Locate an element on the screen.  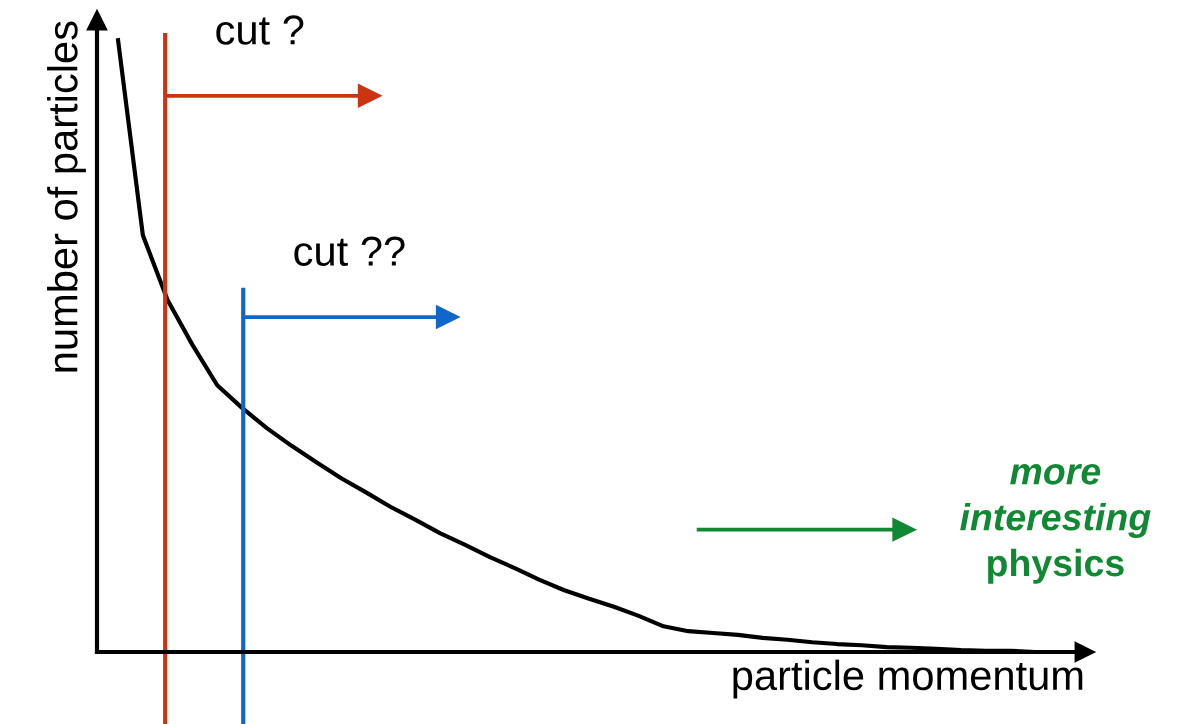
text: cut ? is located at coordinates (260, 30).